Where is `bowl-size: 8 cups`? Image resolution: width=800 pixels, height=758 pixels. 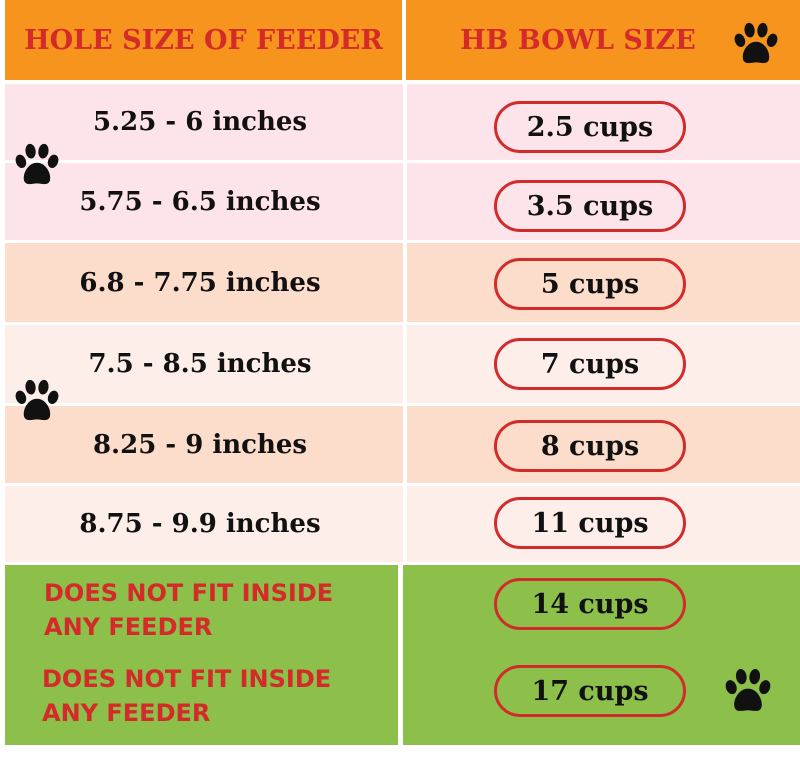 bowl-size: 8 cups is located at coordinates (590, 446).